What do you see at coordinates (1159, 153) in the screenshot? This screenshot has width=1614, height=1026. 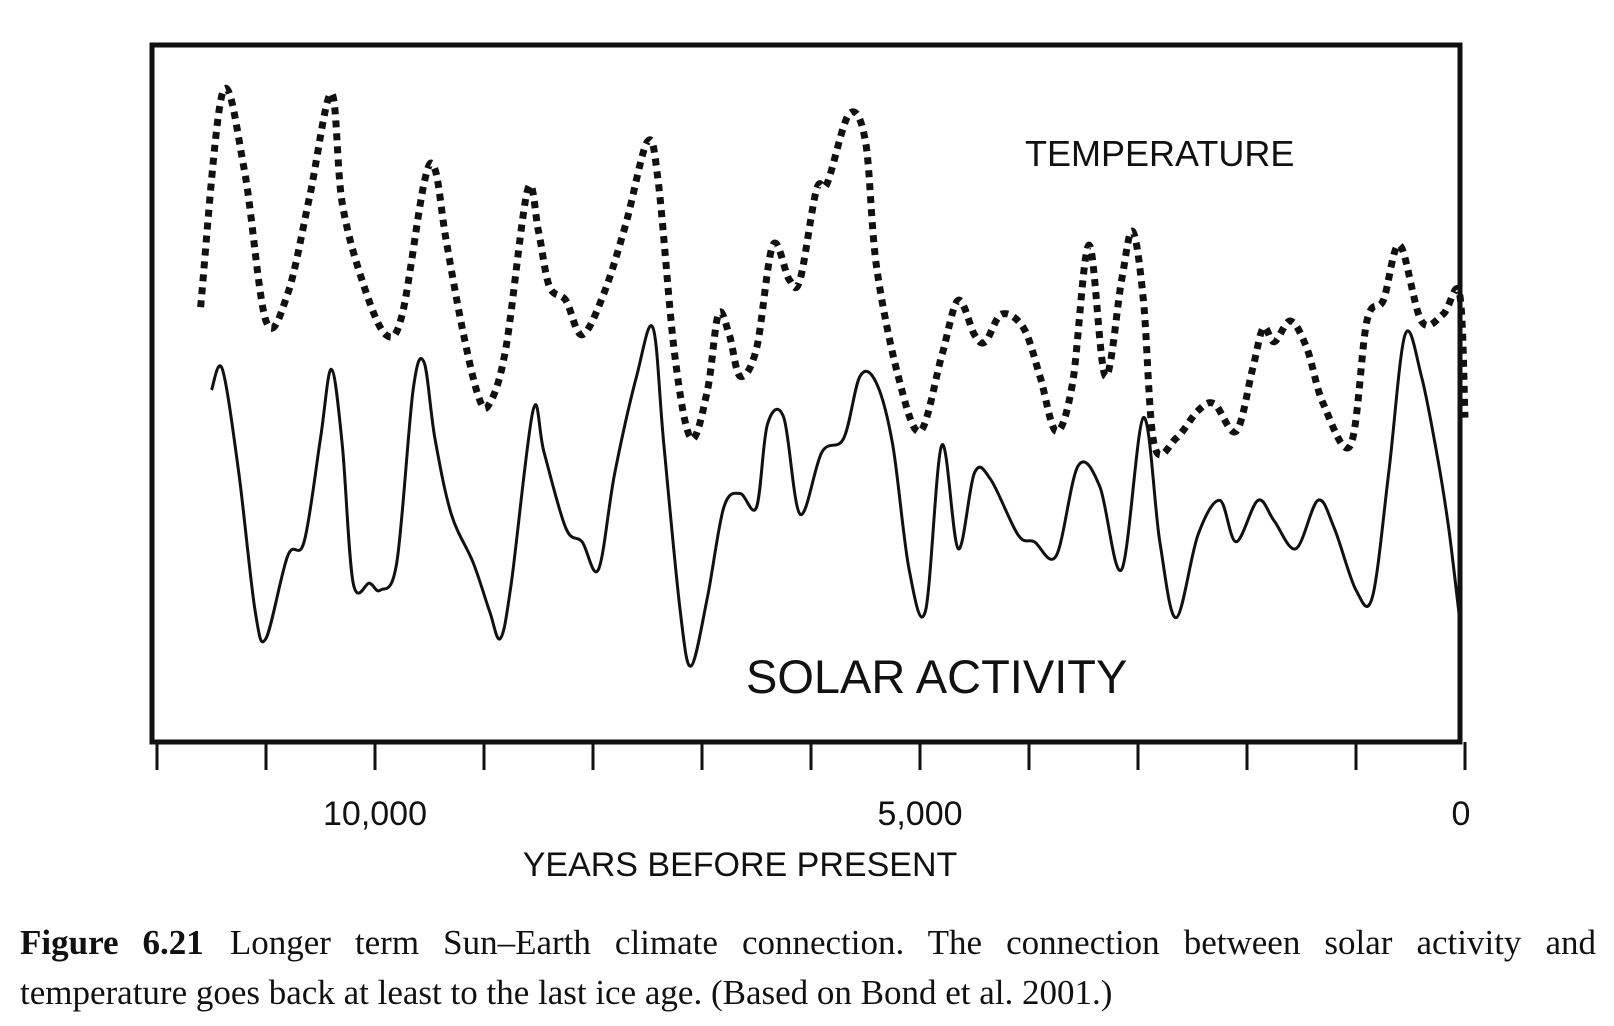 I see `temperature-series-label: TEMPERATURE` at bounding box center [1159, 153].